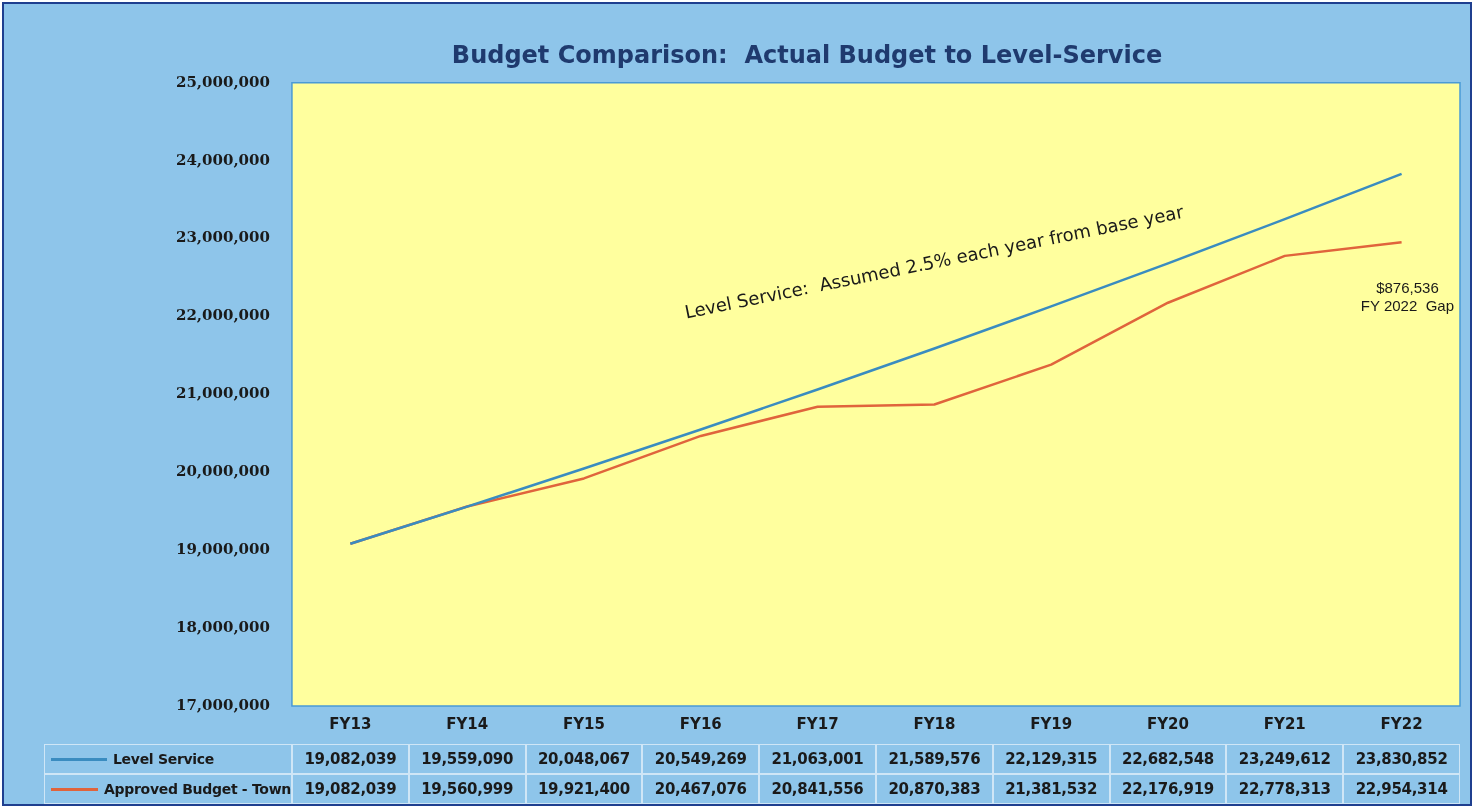 The width and height of the screenshot is (1478, 812). I want to click on data-label: 20,841,556, so click(817, 789).